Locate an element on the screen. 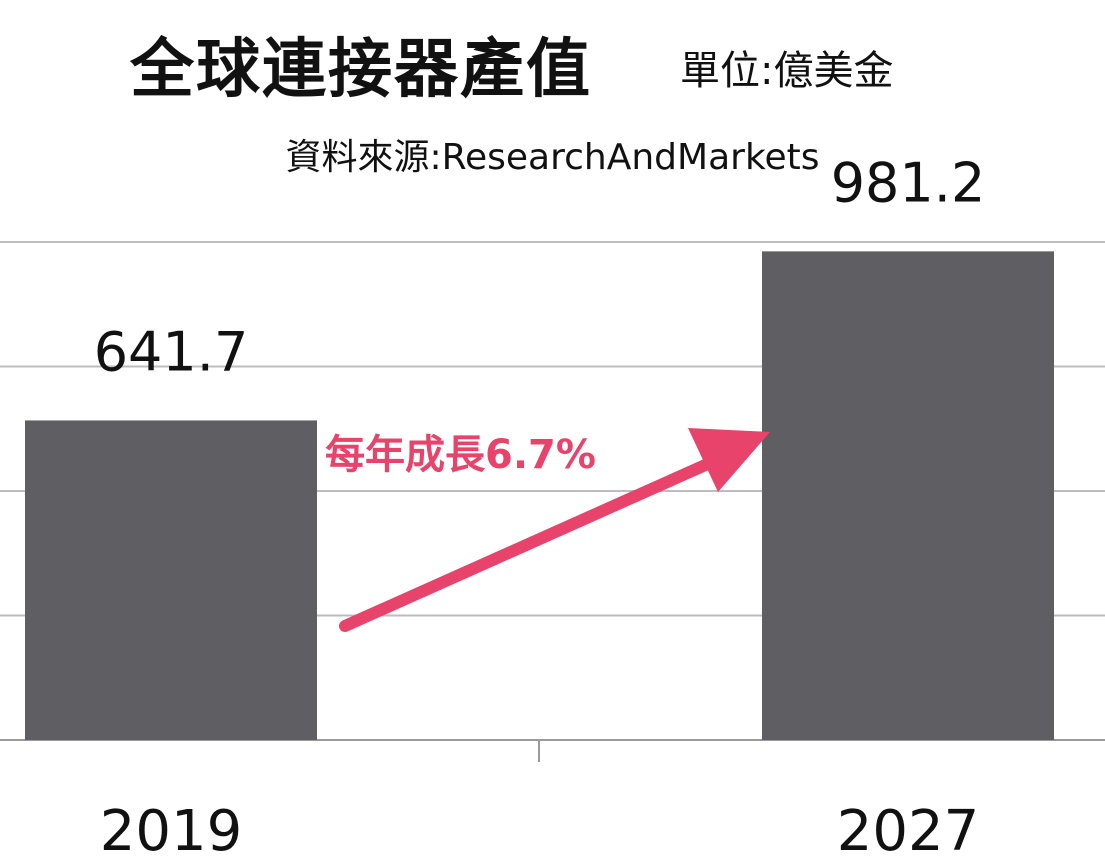 This screenshot has width=1105, height=864. bar-2027 is located at coordinates (908, 495).